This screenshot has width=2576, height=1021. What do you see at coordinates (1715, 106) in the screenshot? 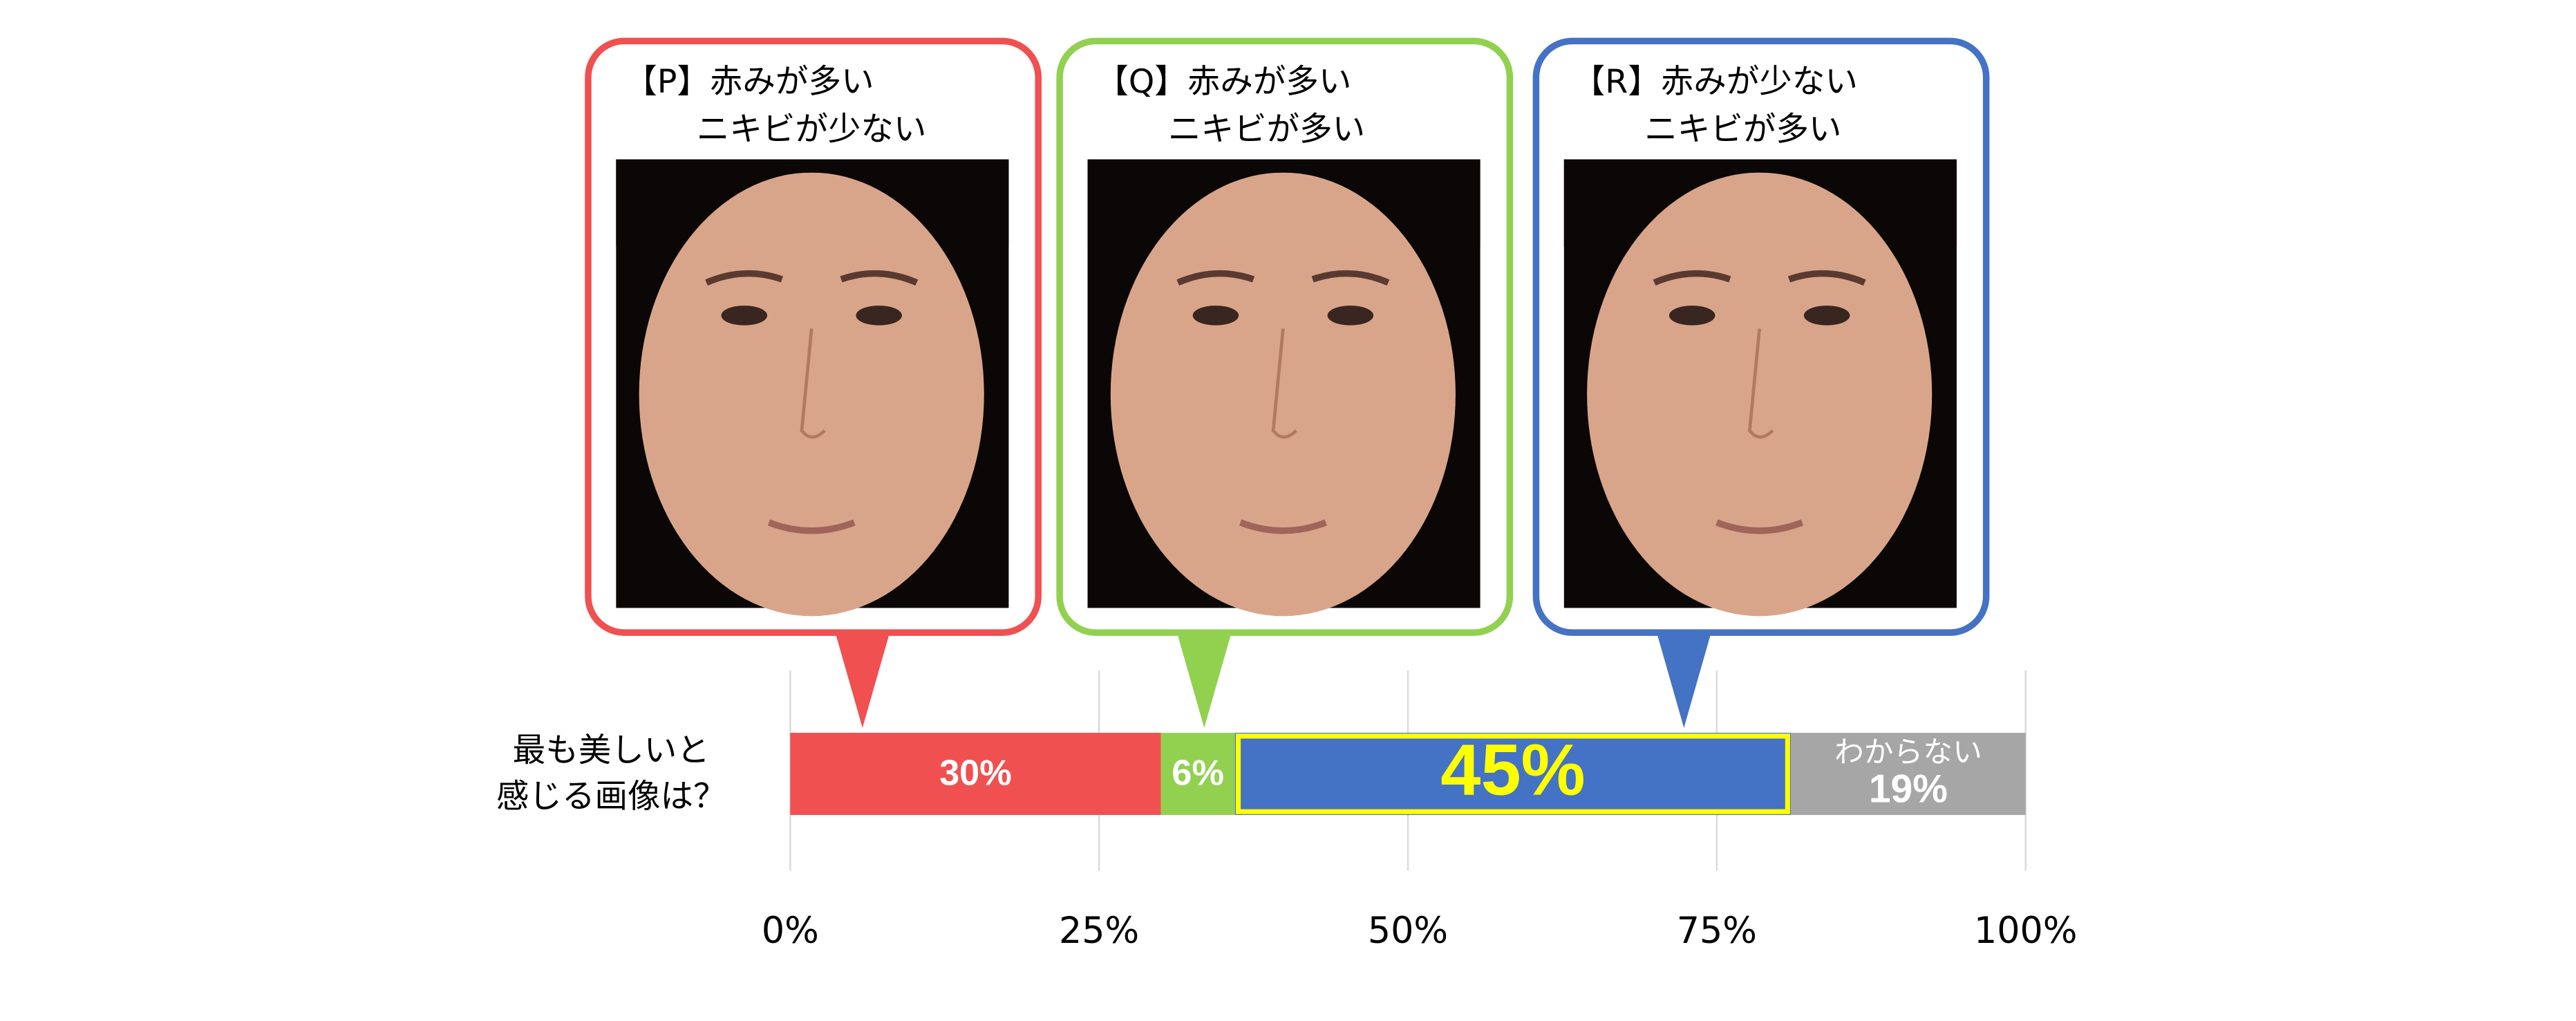
I see `legend-label: 【R】赤みが少ないニキビが多い` at bounding box center [1715, 106].